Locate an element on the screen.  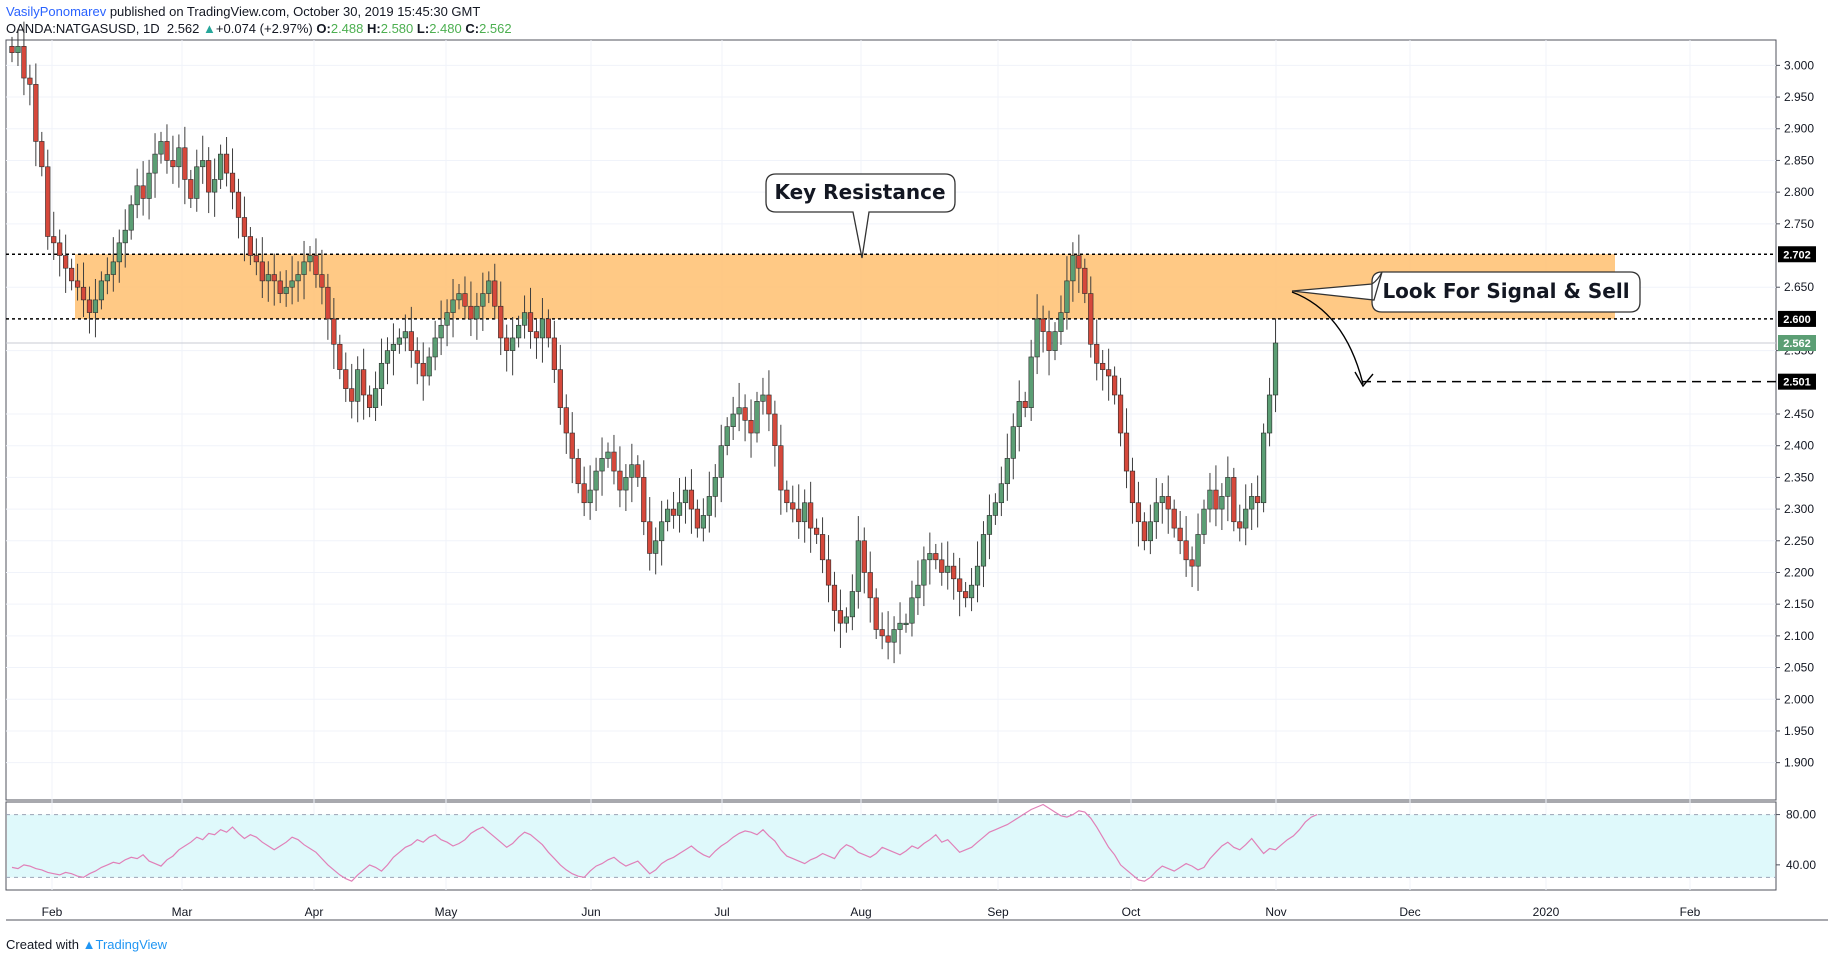
price-tick-label: 2.950 is located at coordinates (1799, 97).